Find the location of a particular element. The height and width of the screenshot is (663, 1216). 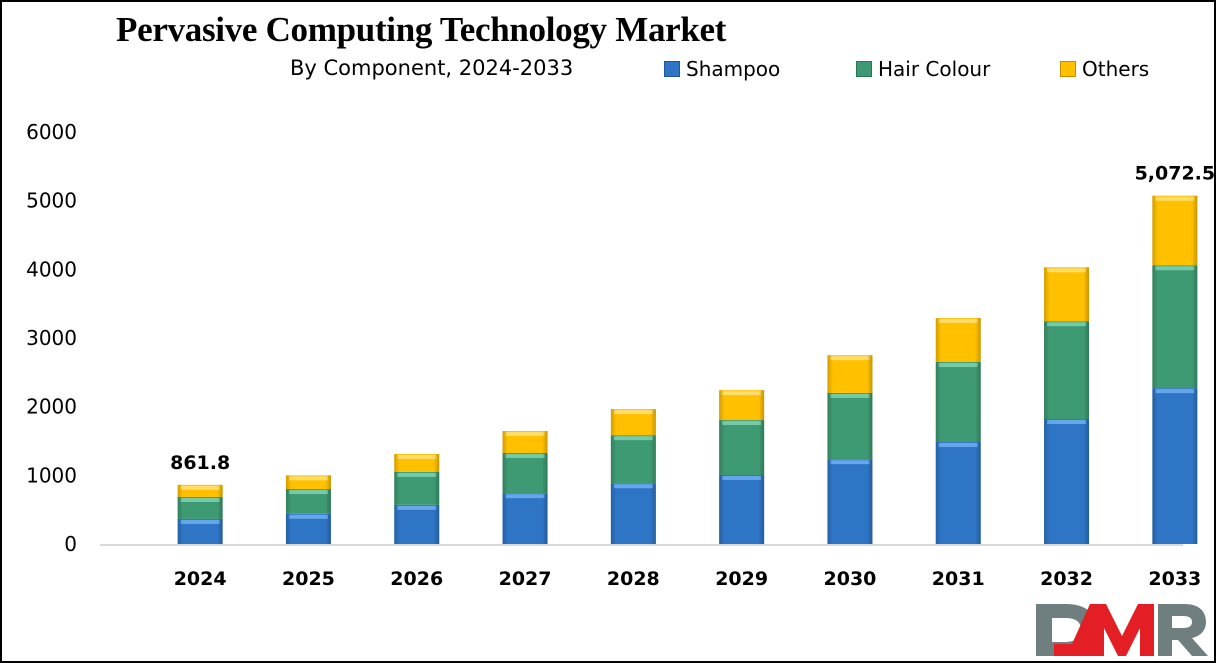

legend-item-hair-colour: Hair Colour is located at coordinates (923, 69).